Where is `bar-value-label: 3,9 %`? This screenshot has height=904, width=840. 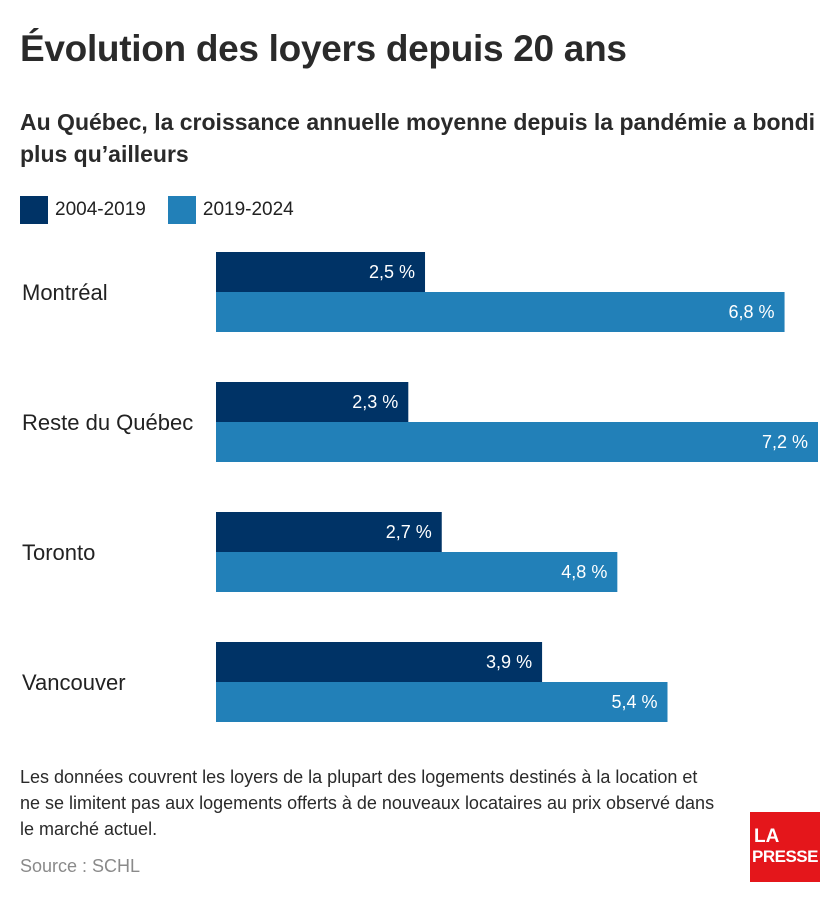
bar-value-label: 3,9 % is located at coordinates (509, 662).